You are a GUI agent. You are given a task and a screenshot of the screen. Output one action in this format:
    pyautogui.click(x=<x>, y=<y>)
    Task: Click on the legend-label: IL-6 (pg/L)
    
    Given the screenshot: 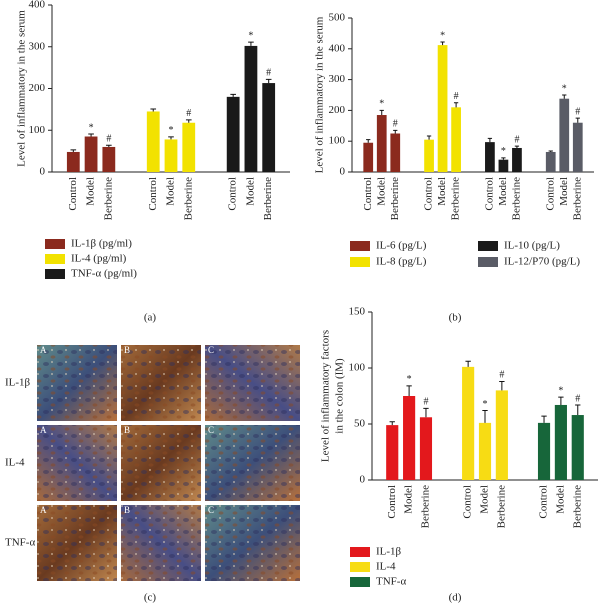 What is the action you would take?
    pyautogui.click(x=401, y=246)
    